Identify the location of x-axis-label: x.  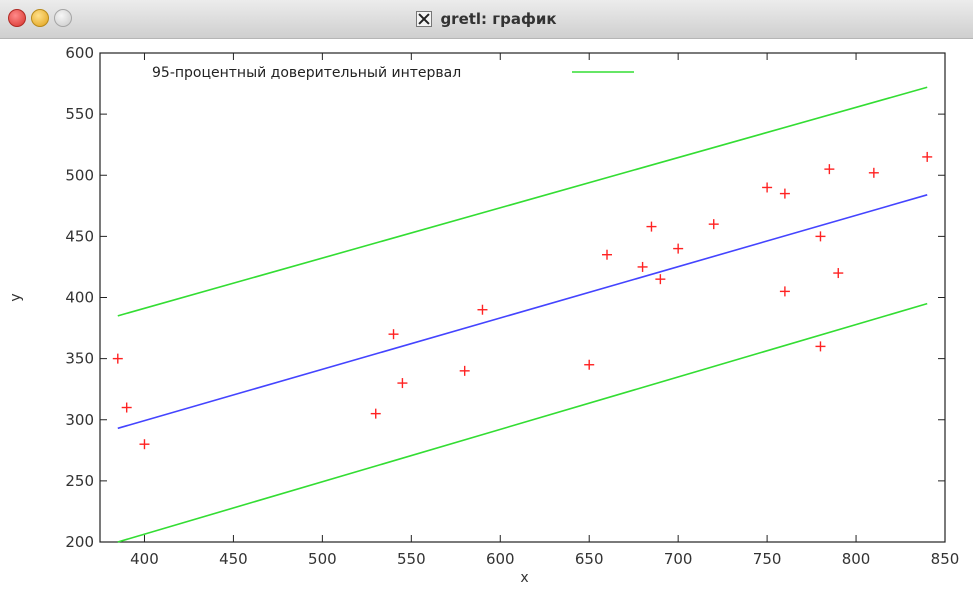
(524, 578).